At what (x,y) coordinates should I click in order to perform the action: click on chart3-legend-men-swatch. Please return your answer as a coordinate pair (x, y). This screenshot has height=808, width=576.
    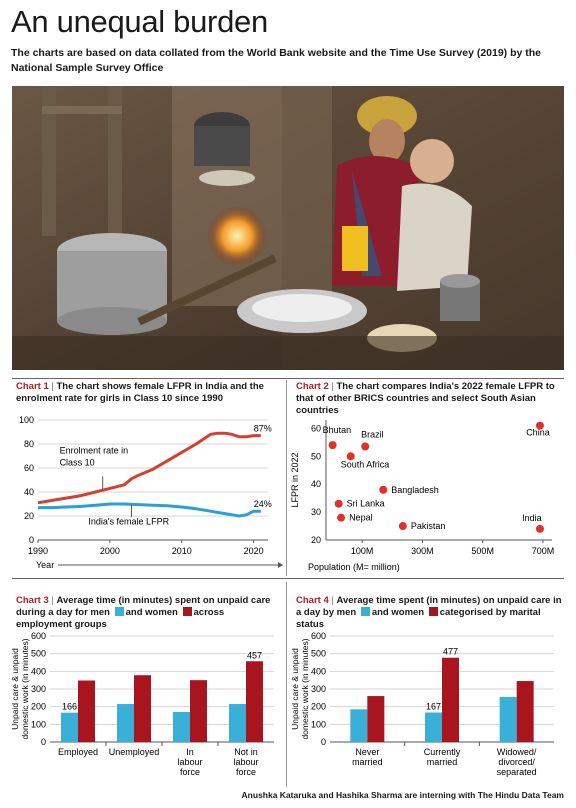
    Looking at the image, I should click on (119, 611).